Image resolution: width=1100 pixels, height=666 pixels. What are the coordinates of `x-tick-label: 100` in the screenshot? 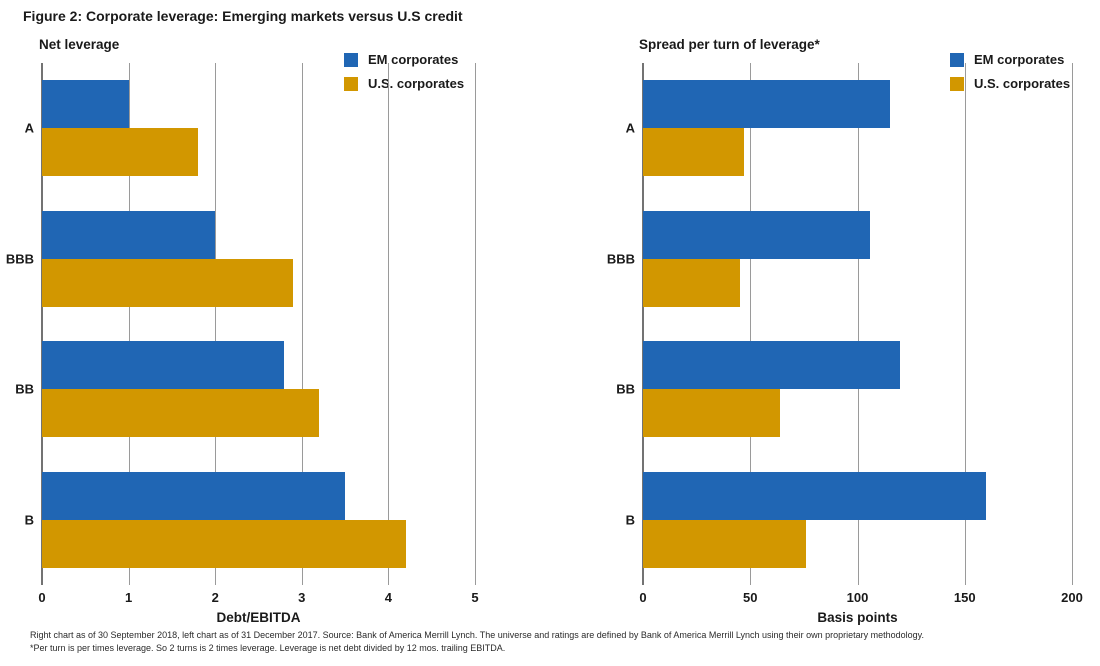 It's located at (857, 597).